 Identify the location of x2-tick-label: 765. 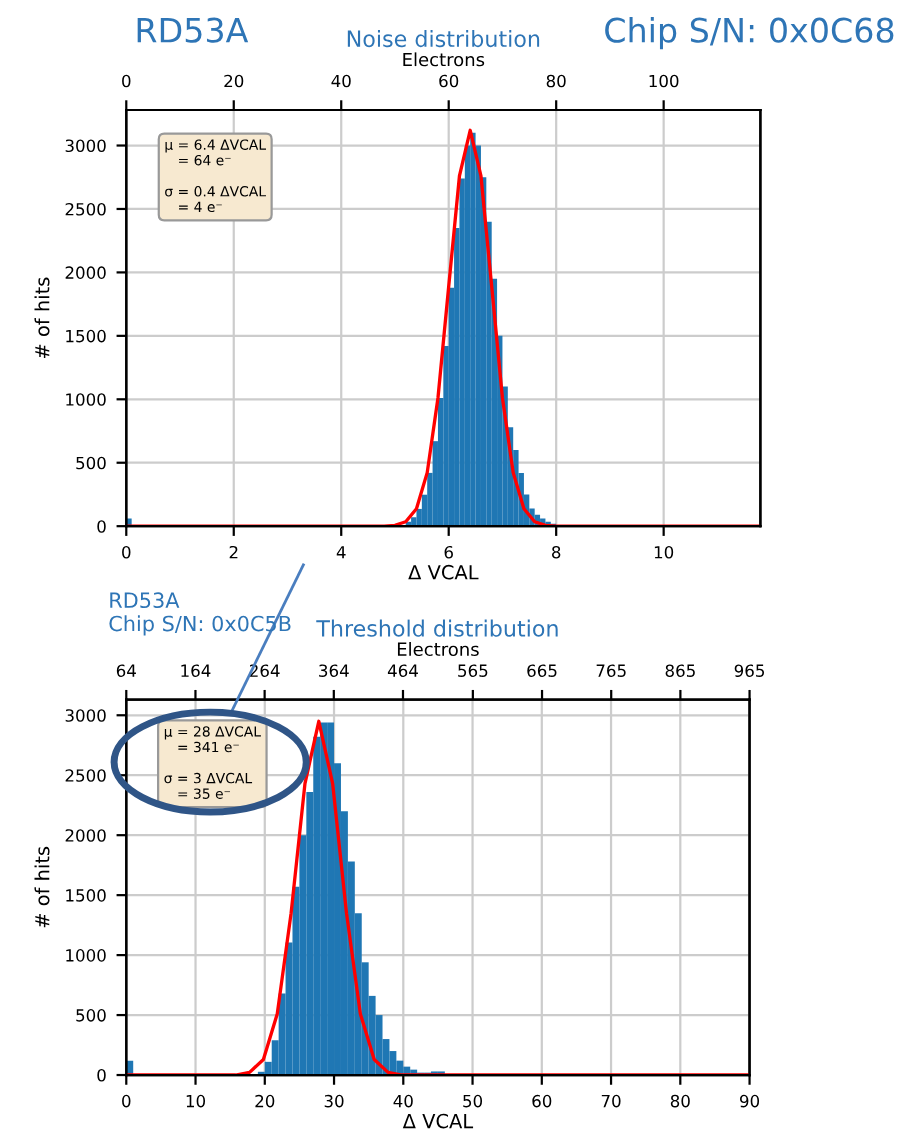
(611, 670).